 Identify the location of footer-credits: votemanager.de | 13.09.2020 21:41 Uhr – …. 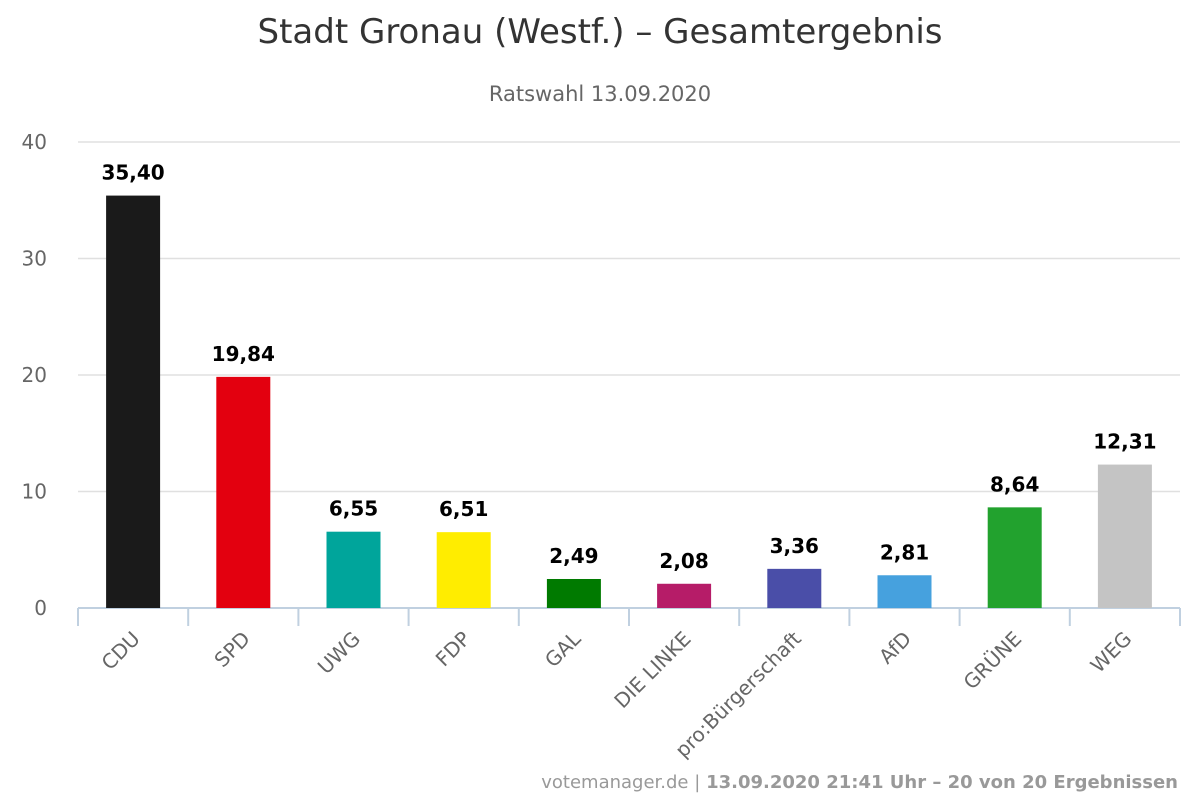
(859, 782).